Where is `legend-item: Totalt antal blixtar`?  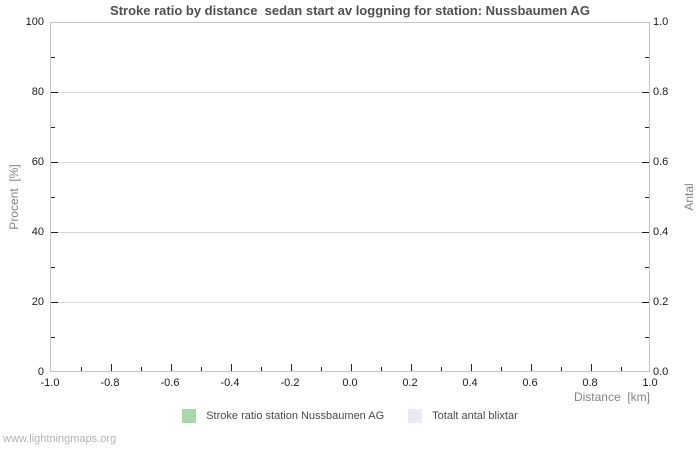
legend-item: Totalt antal blixtar is located at coordinates (463, 416).